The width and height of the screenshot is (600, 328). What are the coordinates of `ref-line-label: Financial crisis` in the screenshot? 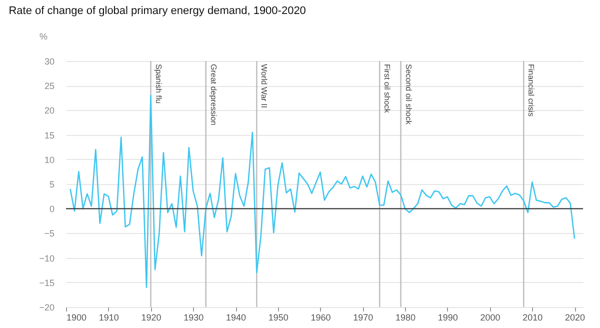 It's located at (531, 90).